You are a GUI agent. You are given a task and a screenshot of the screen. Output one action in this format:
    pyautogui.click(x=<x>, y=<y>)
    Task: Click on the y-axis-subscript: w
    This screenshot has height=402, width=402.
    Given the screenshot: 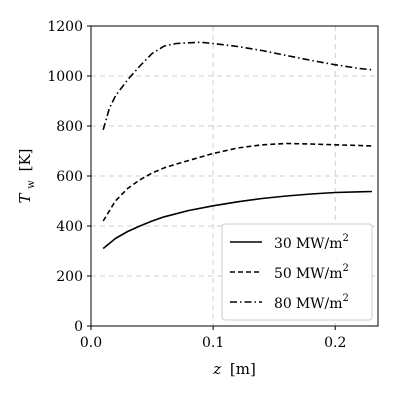 What is the action you would take?
    pyautogui.click(x=31, y=184)
    